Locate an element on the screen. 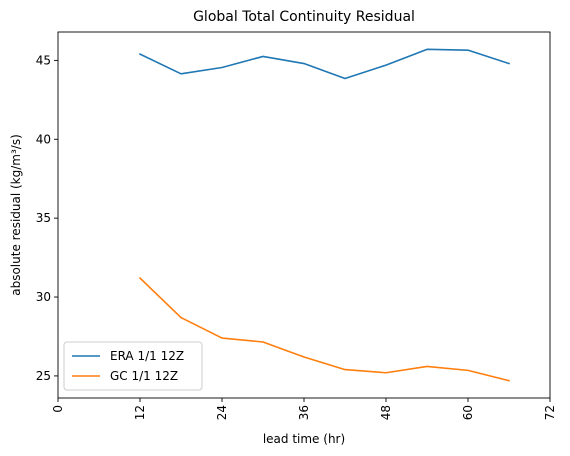 This screenshot has height=456, width=570. x-axis-label: lead time (hr) is located at coordinates (304, 439).